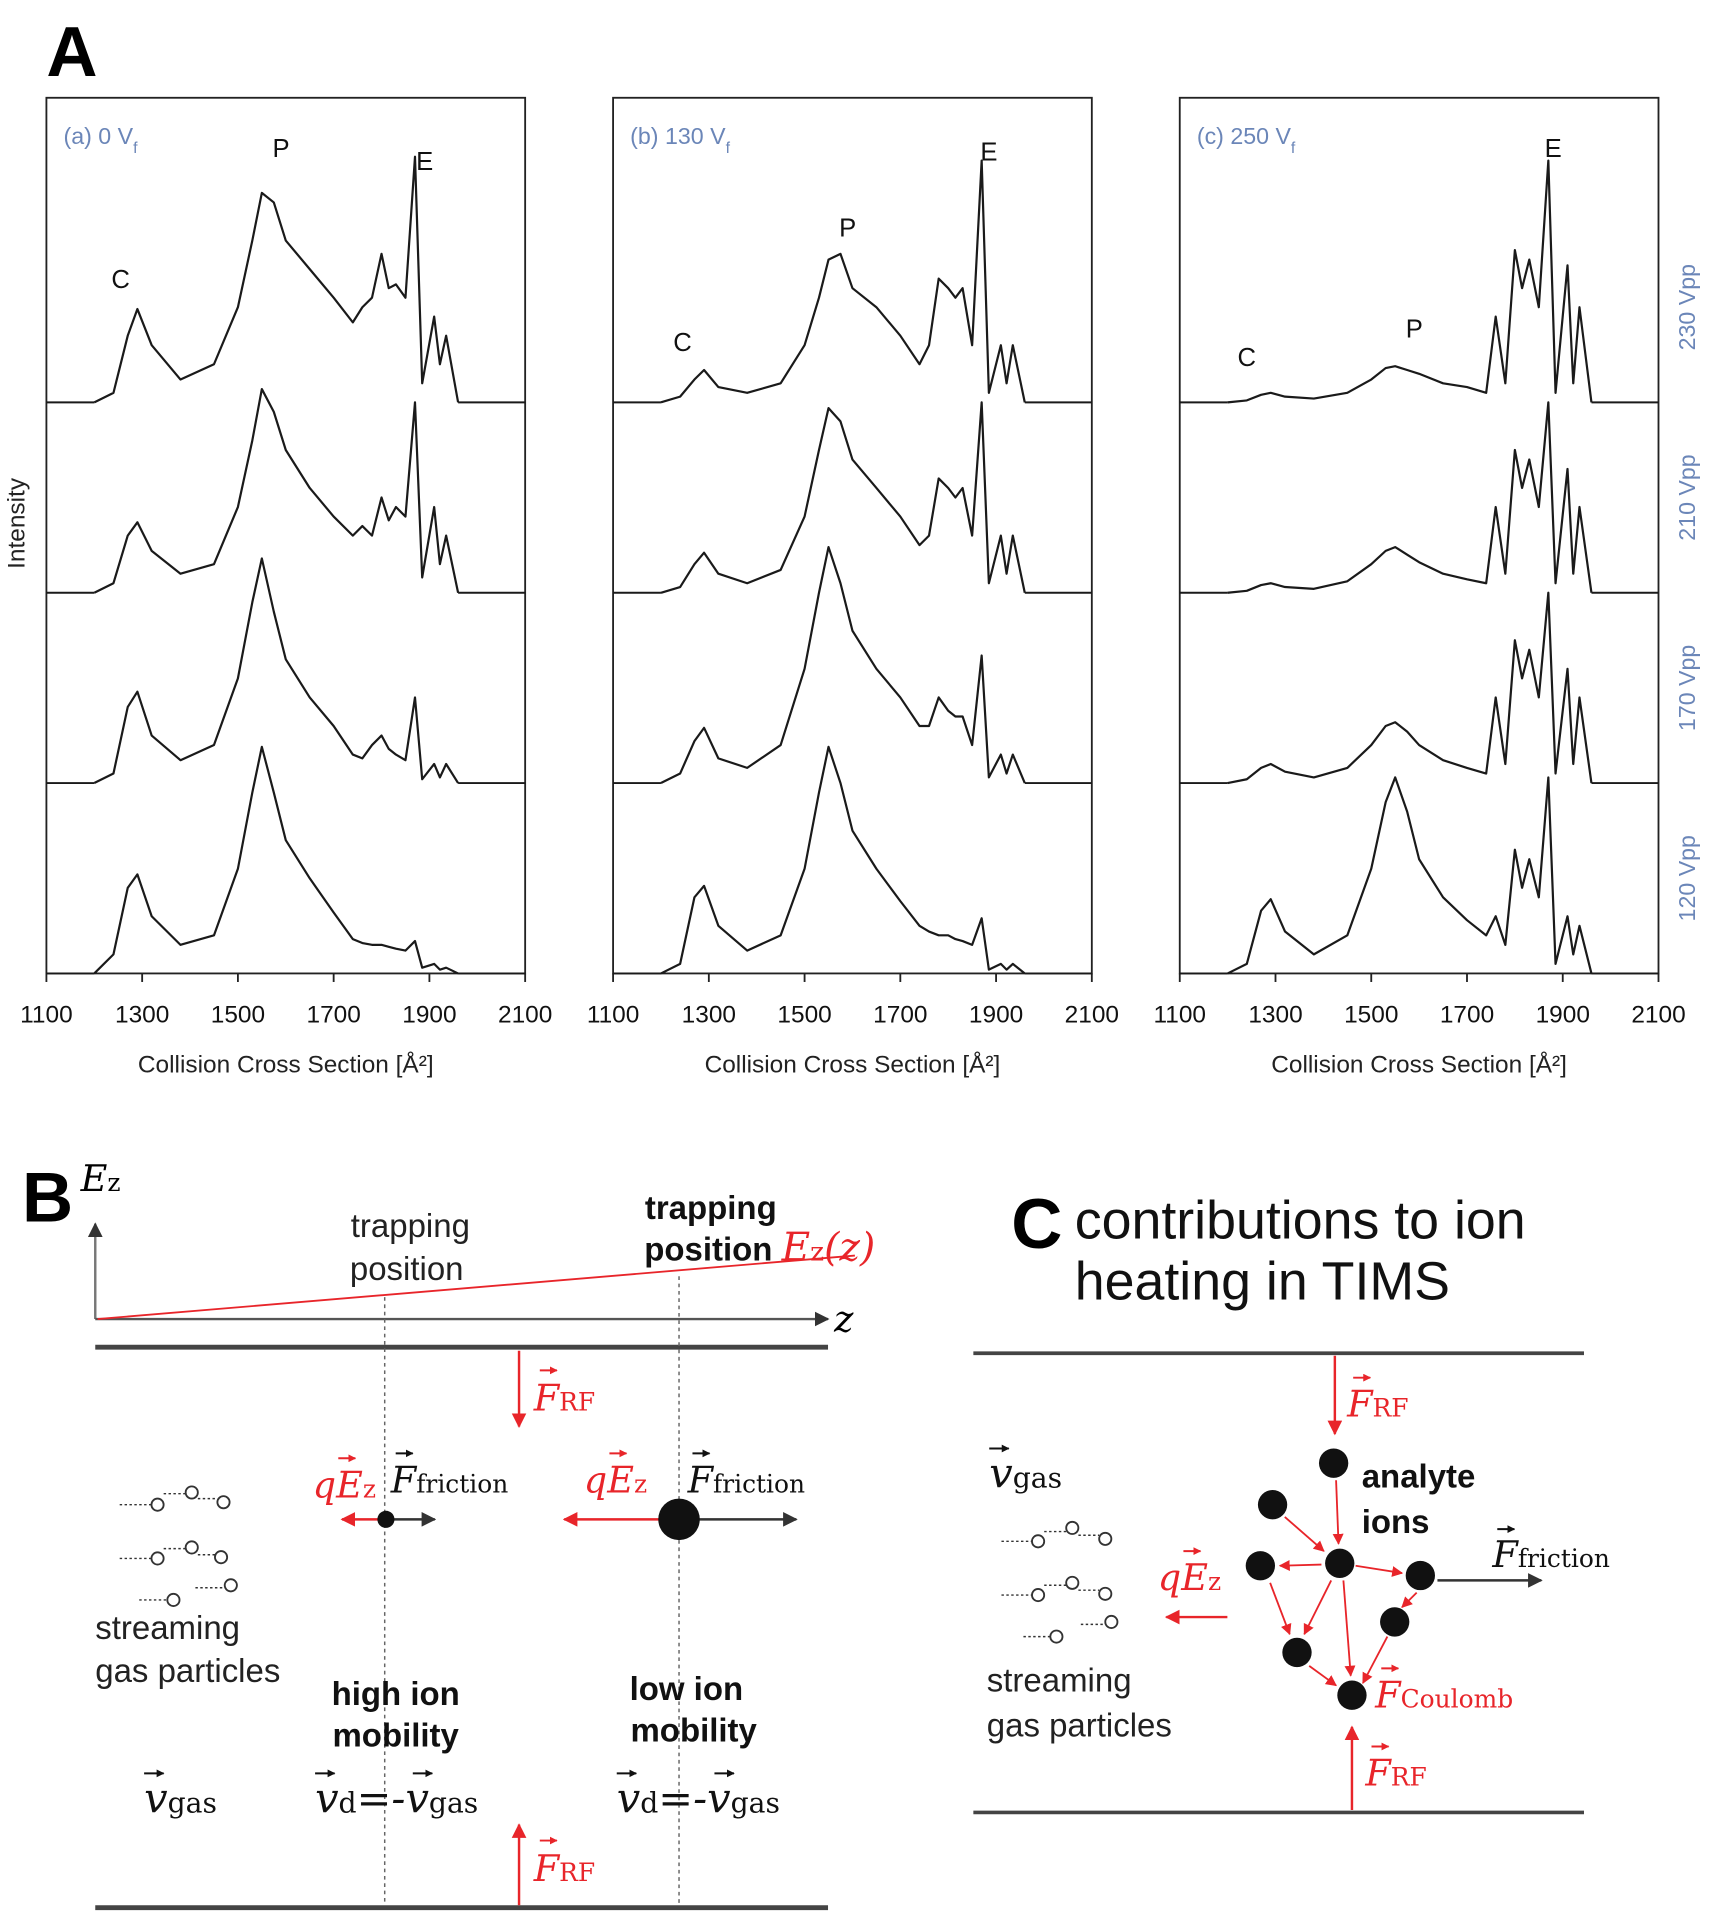 This screenshot has height=1920, width=1722. Describe the element at coordinates (381, 1797) in the screenshot. I see `text-part: =-` at that location.